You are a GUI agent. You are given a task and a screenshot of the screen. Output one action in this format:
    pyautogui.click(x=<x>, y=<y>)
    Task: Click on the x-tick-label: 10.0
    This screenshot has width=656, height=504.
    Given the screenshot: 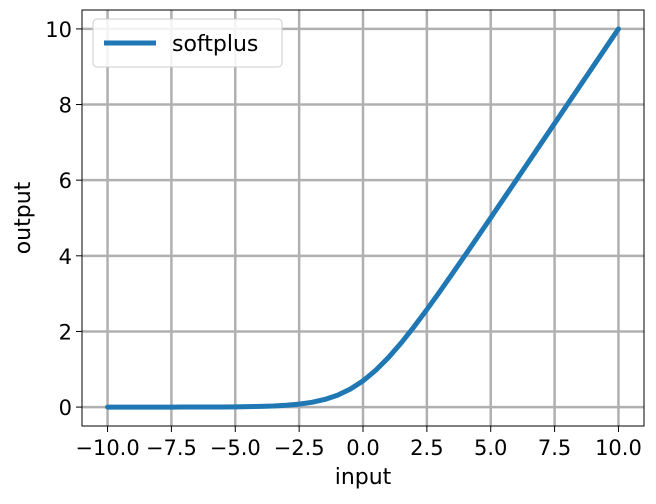 What is the action you would take?
    pyautogui.click(x=618, y=448)
    